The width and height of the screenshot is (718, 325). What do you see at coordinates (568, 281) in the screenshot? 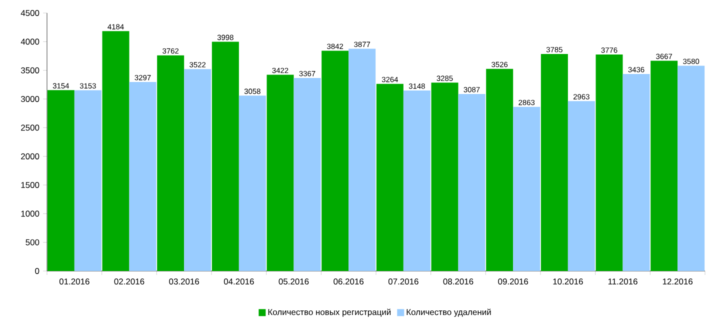
I see `x-tick-label: 10.2016` at bounding box center [568, 281].